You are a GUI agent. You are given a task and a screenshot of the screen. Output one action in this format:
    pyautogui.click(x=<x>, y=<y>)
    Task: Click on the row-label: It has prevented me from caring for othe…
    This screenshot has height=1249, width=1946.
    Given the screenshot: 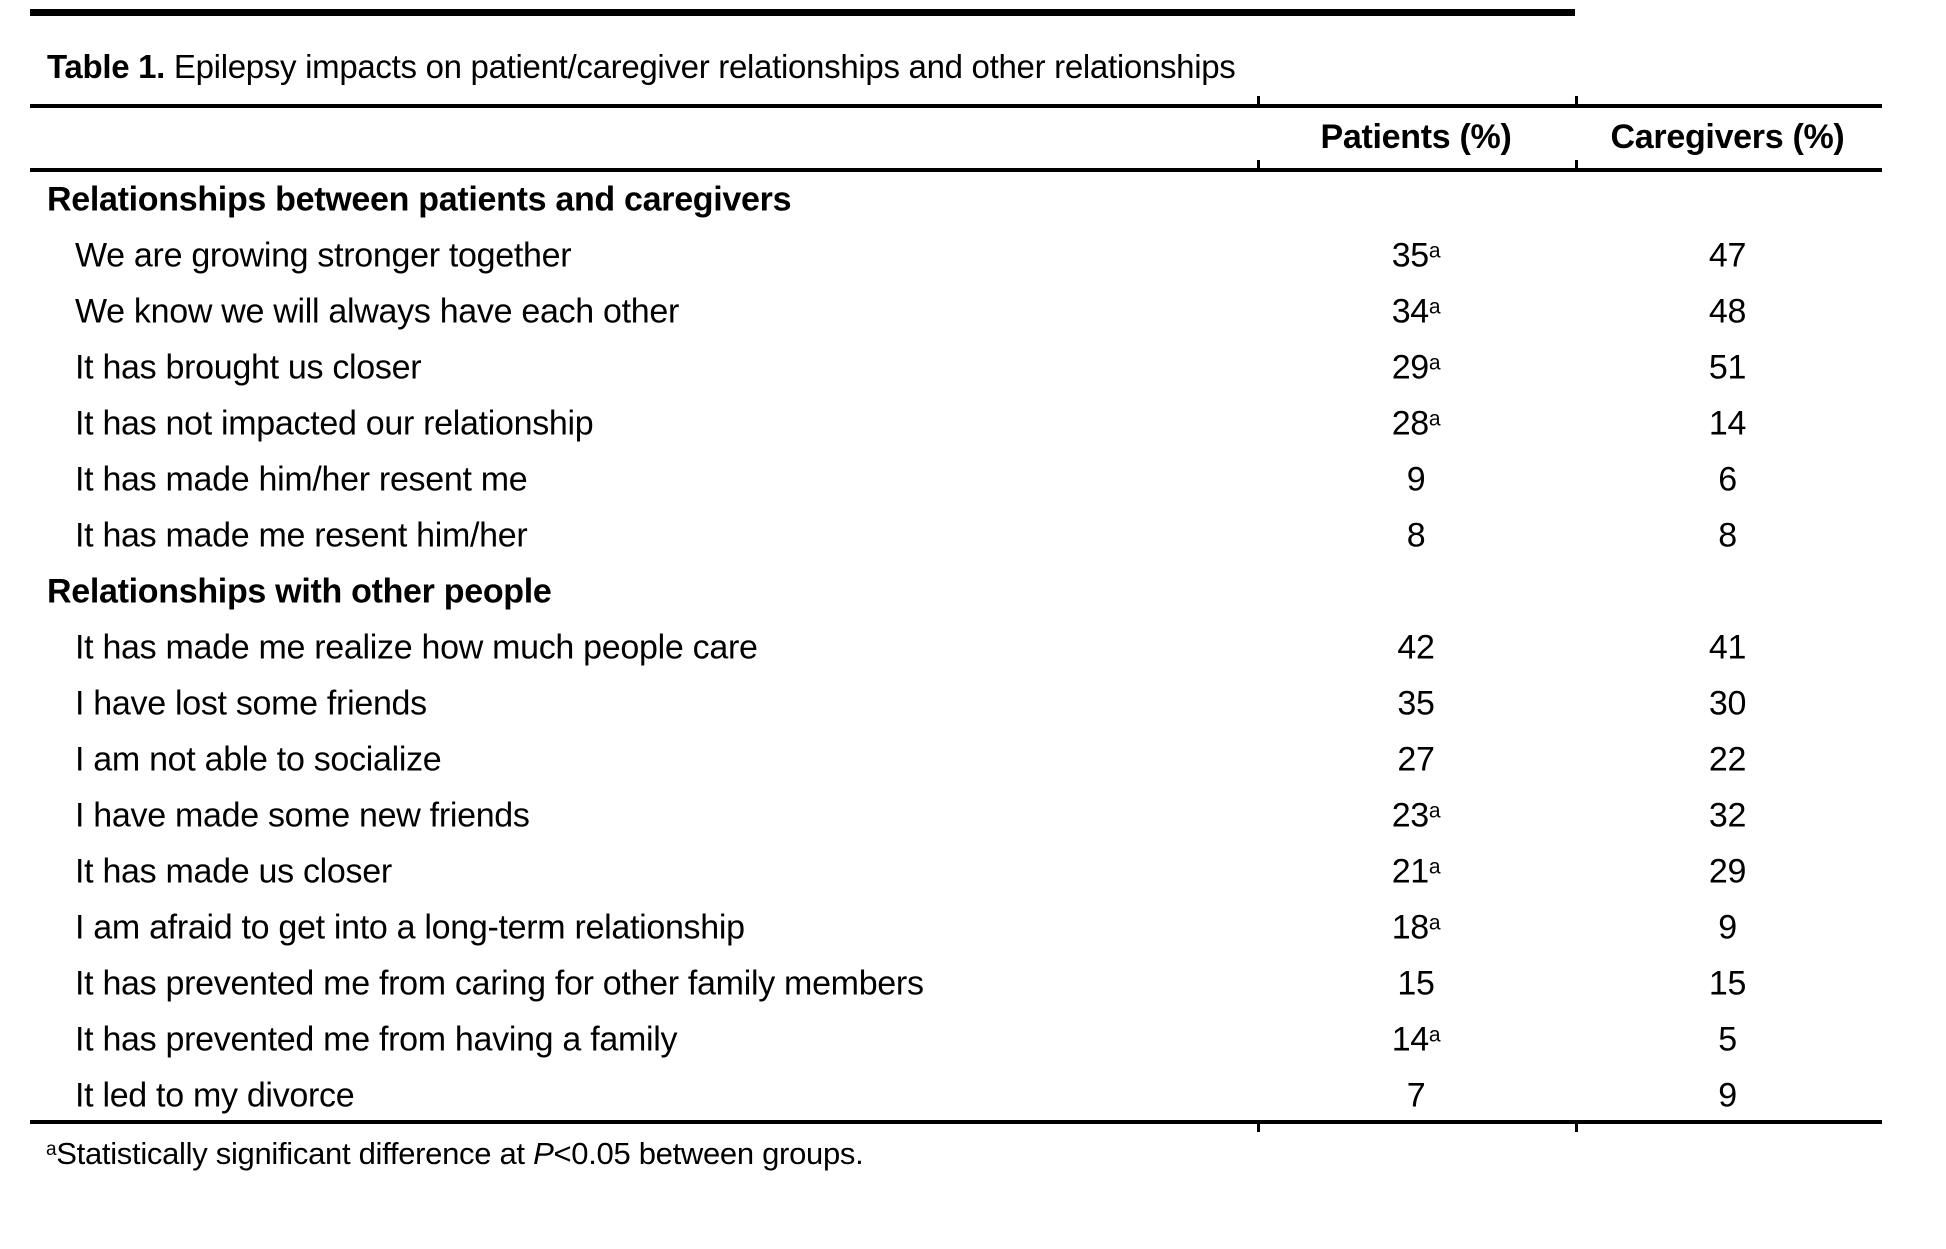 What is the action you would take?
    pyautogui.click(x=499, y=983)
    